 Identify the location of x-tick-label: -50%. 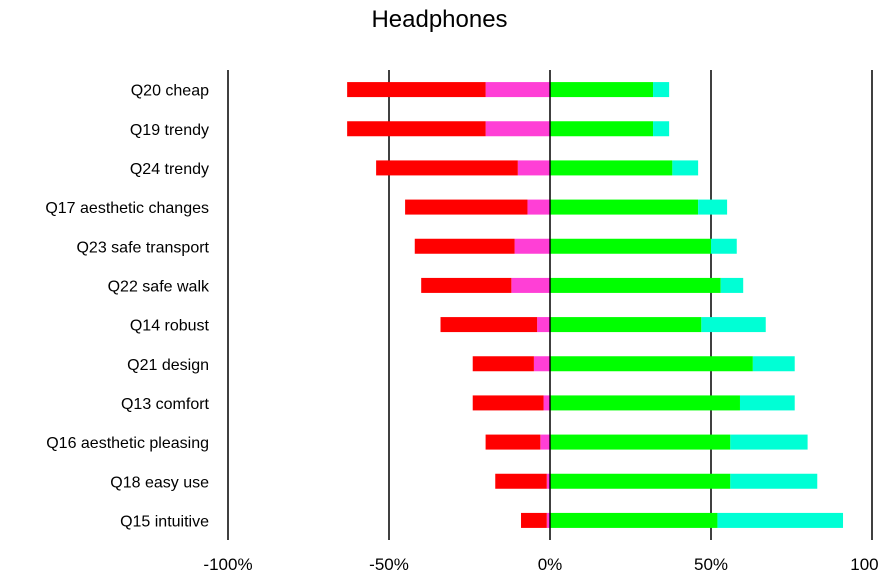
(389, 564).